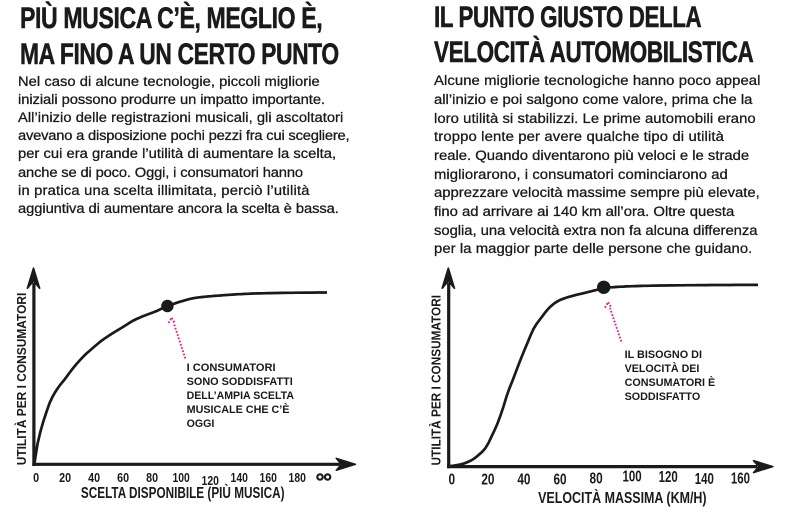 This screenshot has width=796, height=517. I want to click on svg-text: 180, so click(297, 477).